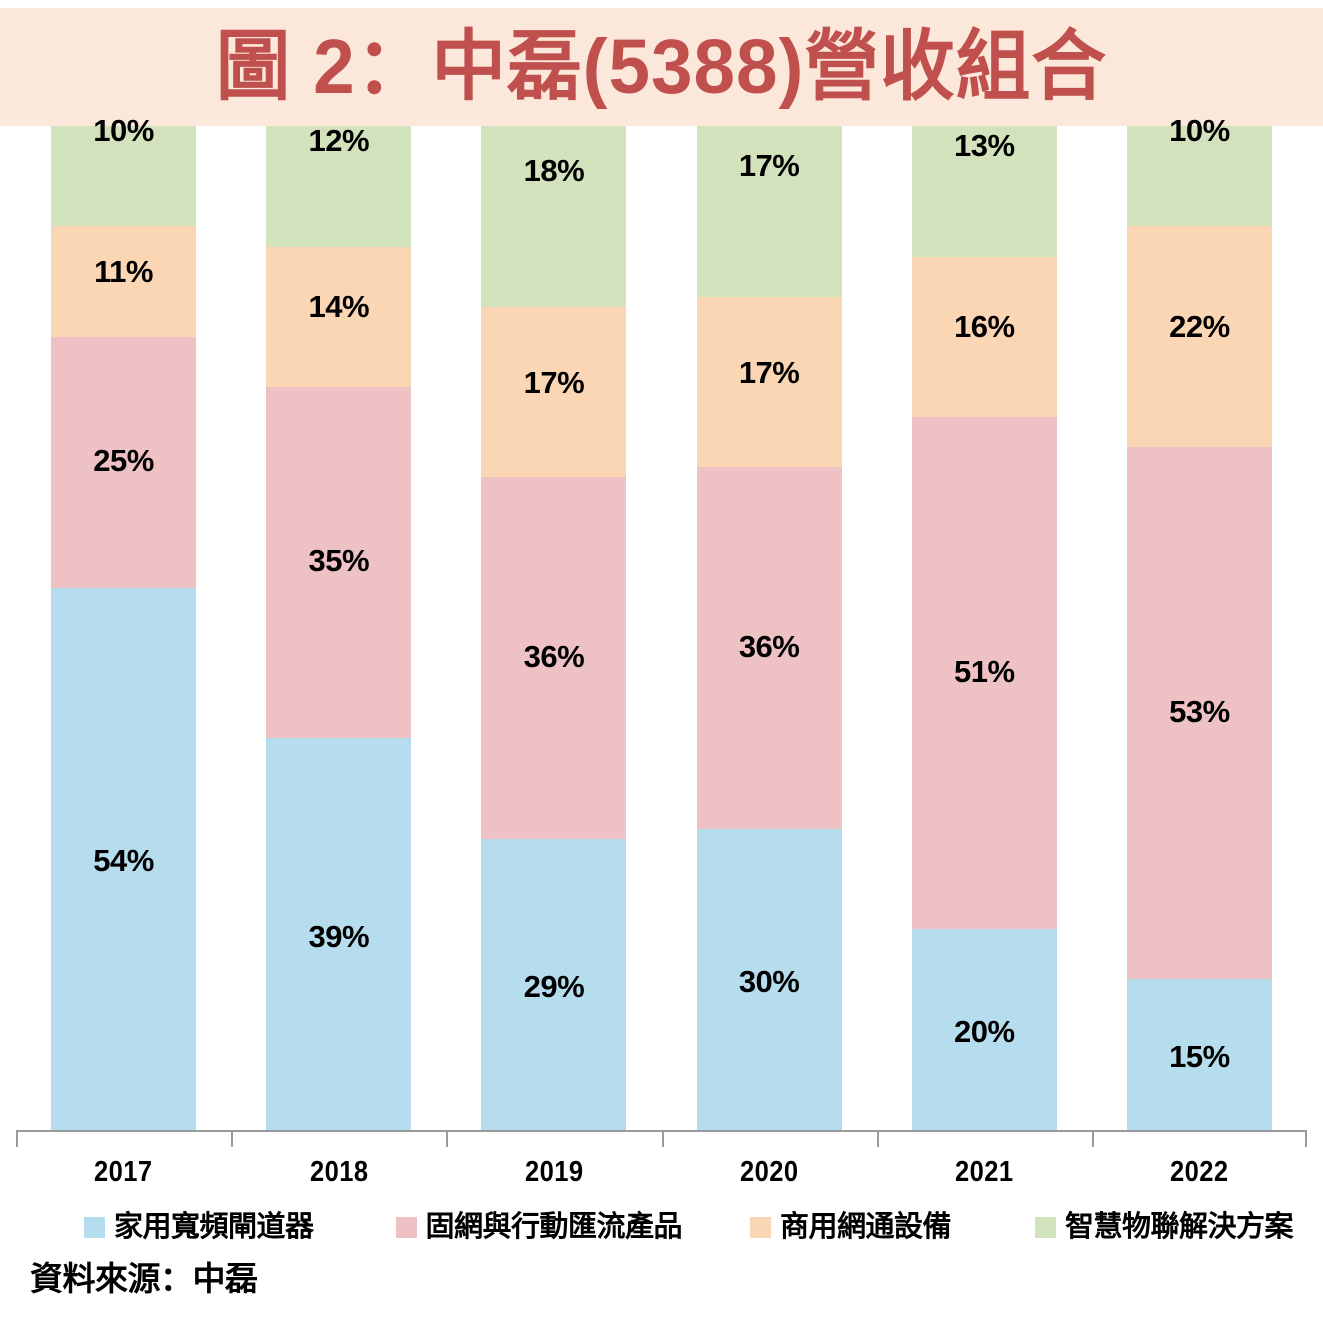 The image size is (1323, 1323). I want to click on bar-segment: 29%, so click(554, 984).